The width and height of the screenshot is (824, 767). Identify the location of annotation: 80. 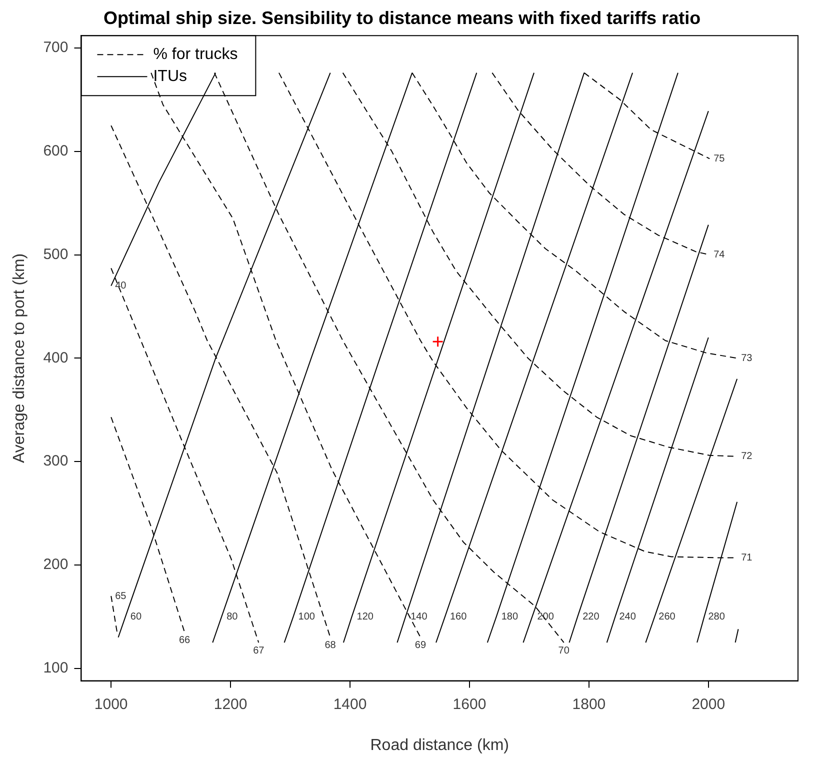
(232, 616).